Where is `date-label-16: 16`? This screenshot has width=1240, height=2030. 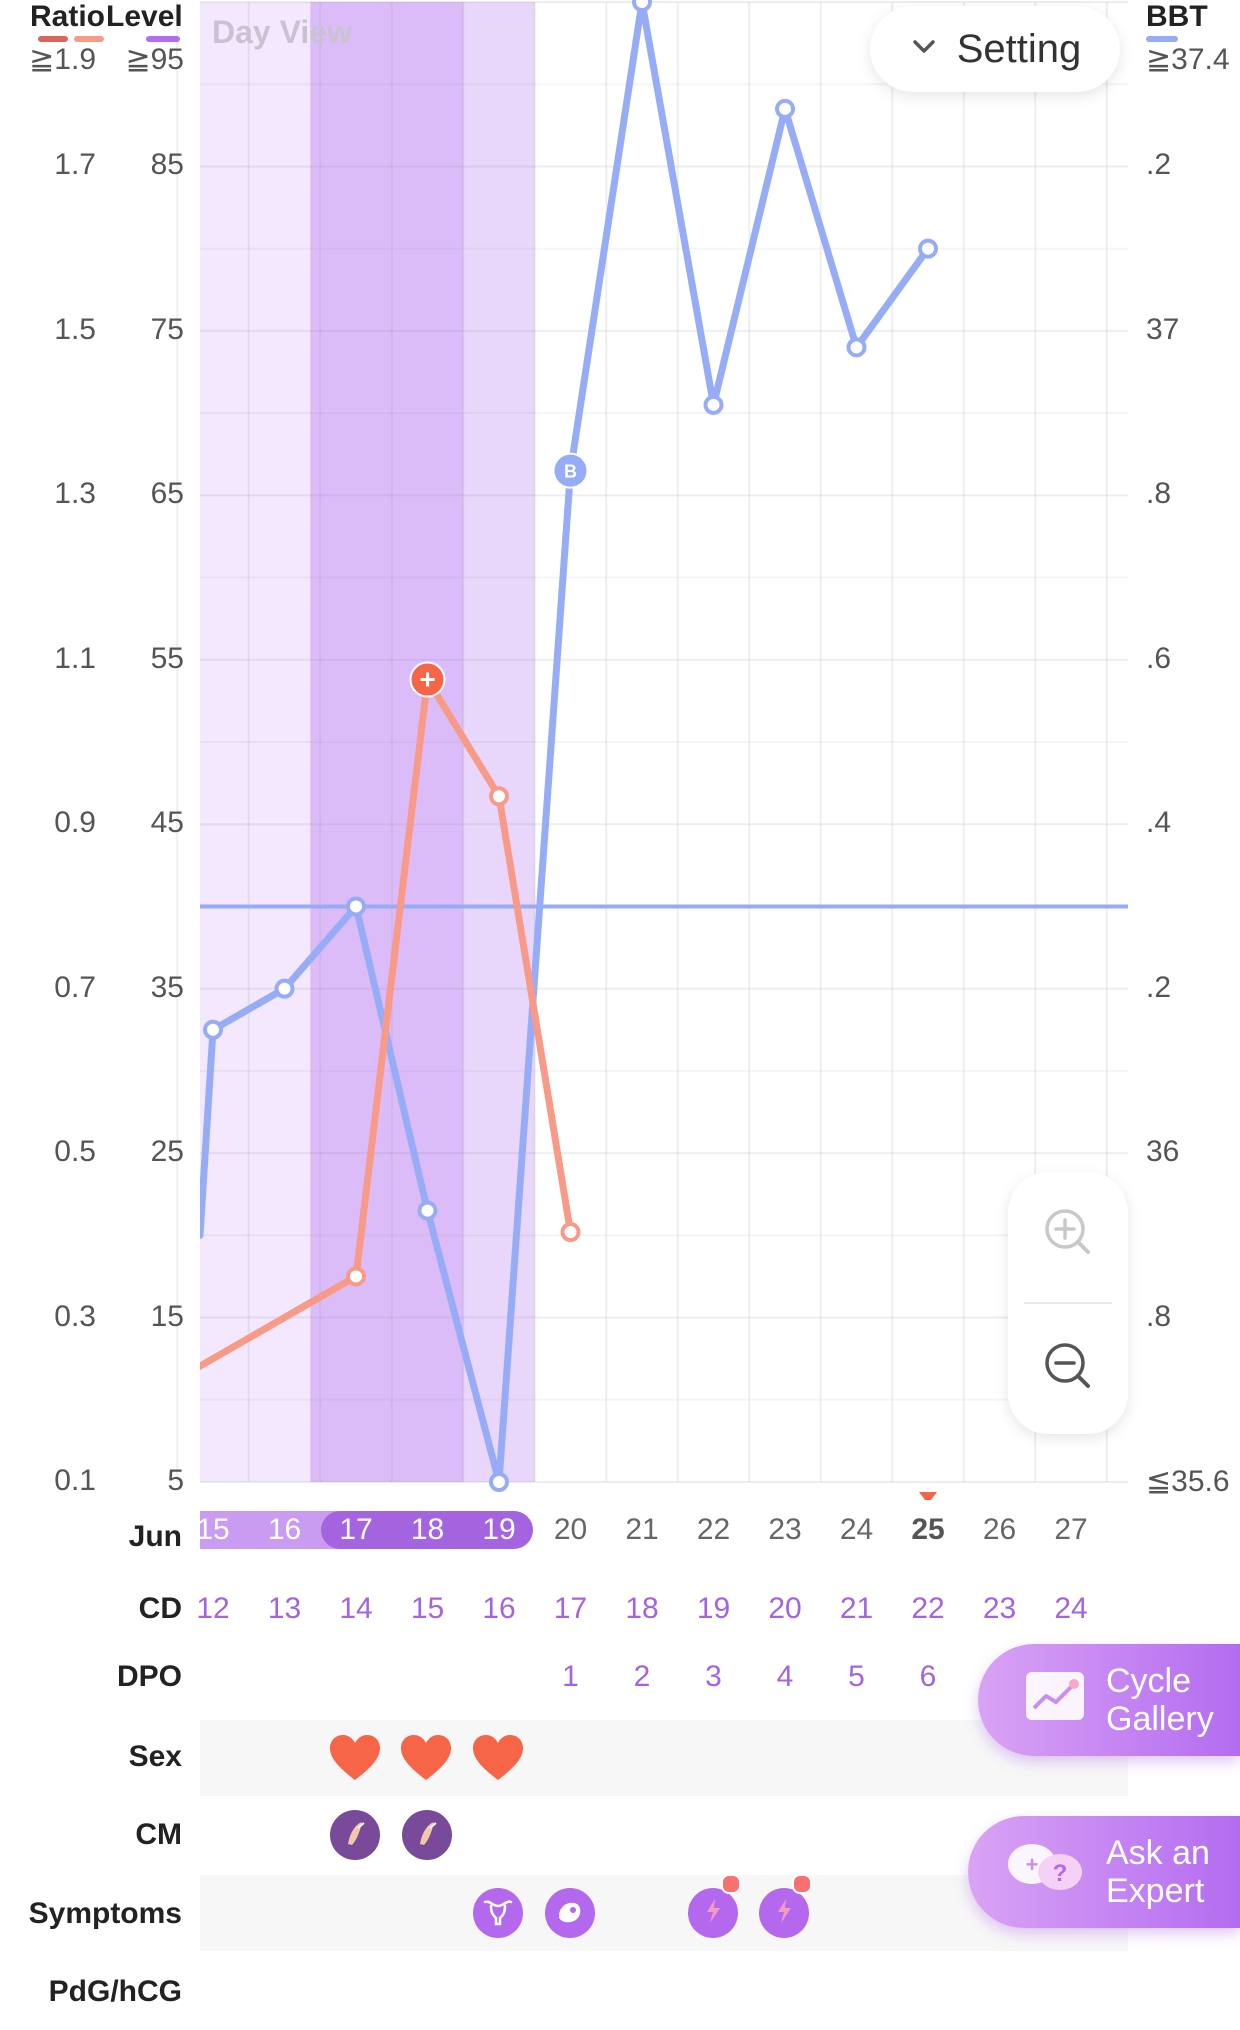 date-label-16: 16 is located at coordinates (284, 1529).